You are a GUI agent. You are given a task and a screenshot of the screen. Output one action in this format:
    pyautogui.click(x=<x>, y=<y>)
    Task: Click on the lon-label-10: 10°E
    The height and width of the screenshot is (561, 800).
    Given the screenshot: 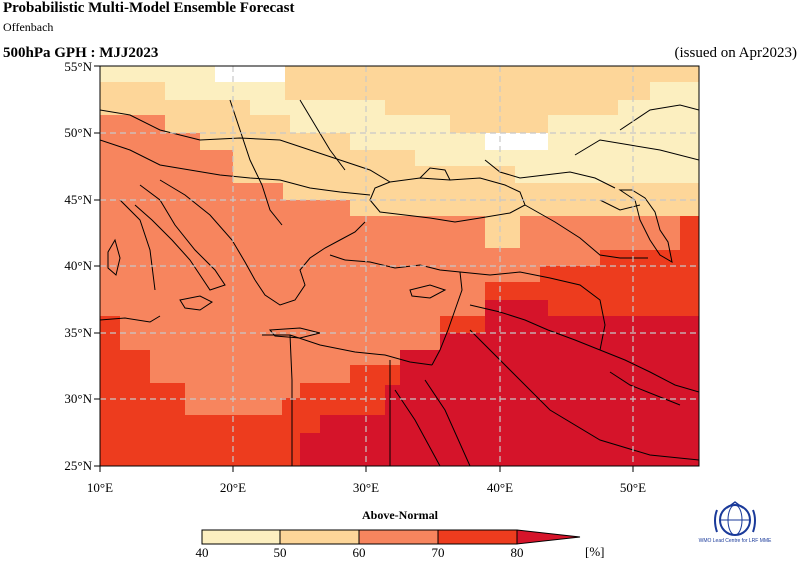 What is the action you would take?
    pyautogui.click(x=100, y=487)
    